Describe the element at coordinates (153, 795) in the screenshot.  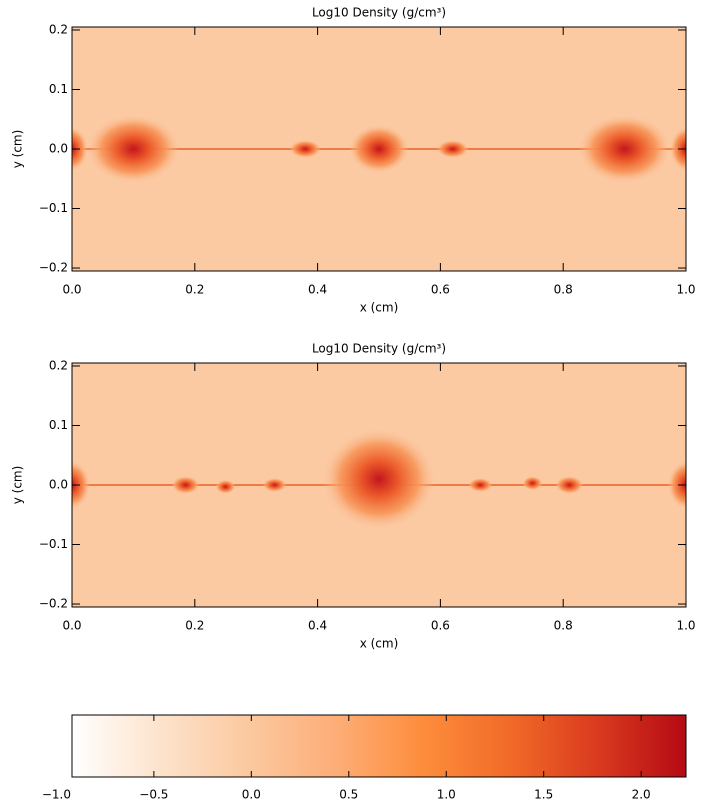
I see `colorbar-tick-label: −0.5` at that location.